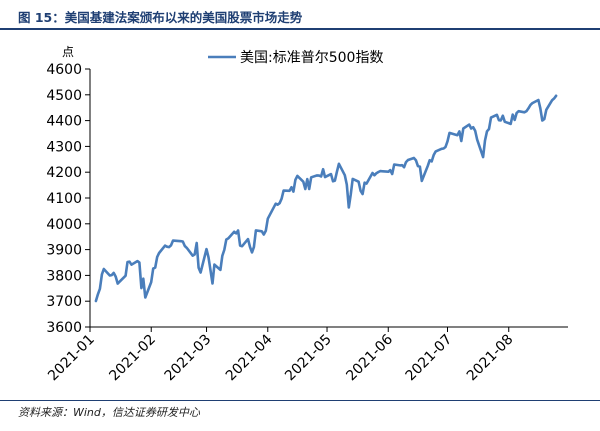 Image resolution: width=600 pixels, height=431 pixels. I want to click on source-divider, so click(300, 400).